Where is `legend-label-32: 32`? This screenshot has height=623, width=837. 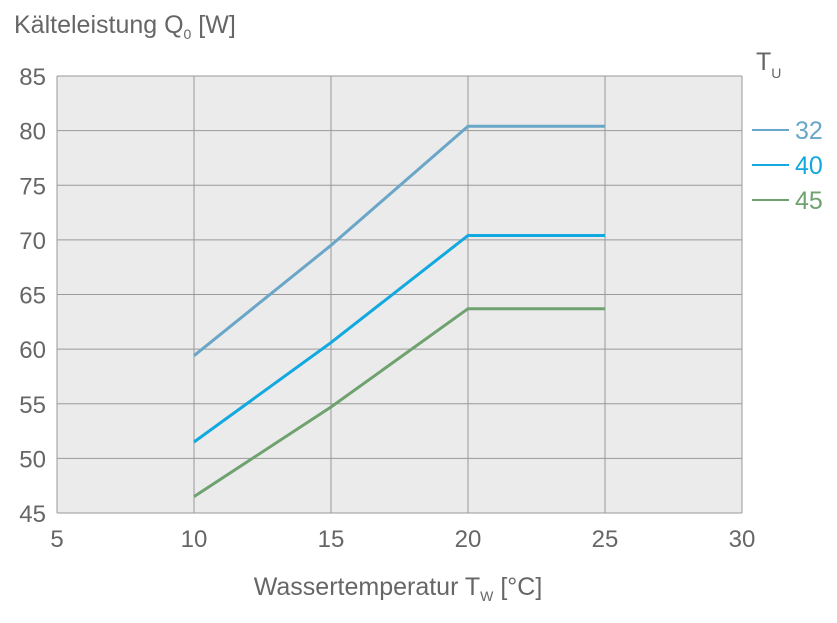
legend-label-32: 32 is located at coordinates (809, 131).